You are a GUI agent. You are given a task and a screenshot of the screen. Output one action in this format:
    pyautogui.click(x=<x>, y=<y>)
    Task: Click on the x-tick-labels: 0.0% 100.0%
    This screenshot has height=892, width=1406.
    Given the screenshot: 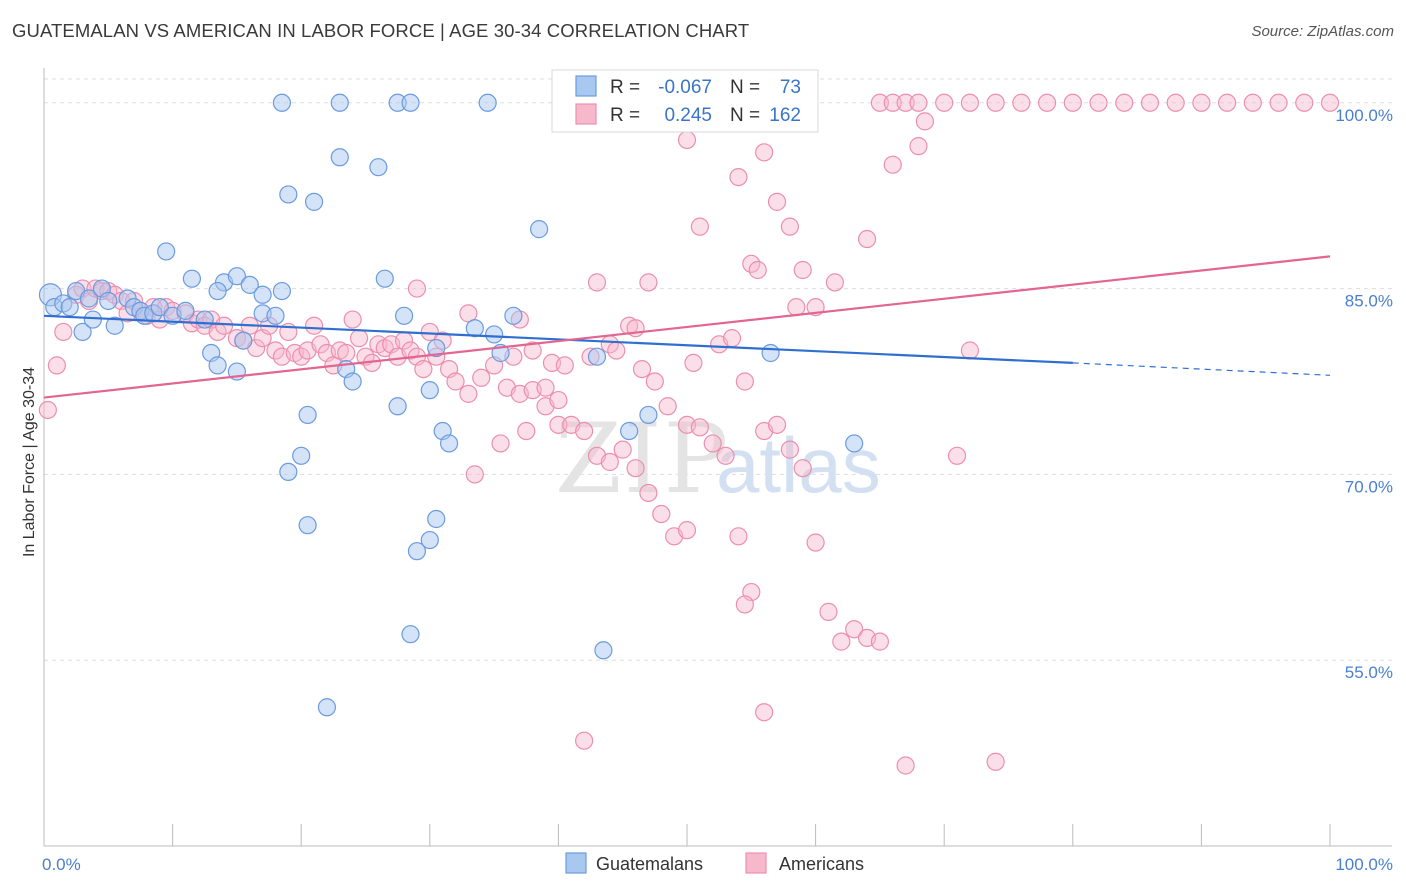 What is the action you would take?
    pyautogui.click(x=717, y=864)
    